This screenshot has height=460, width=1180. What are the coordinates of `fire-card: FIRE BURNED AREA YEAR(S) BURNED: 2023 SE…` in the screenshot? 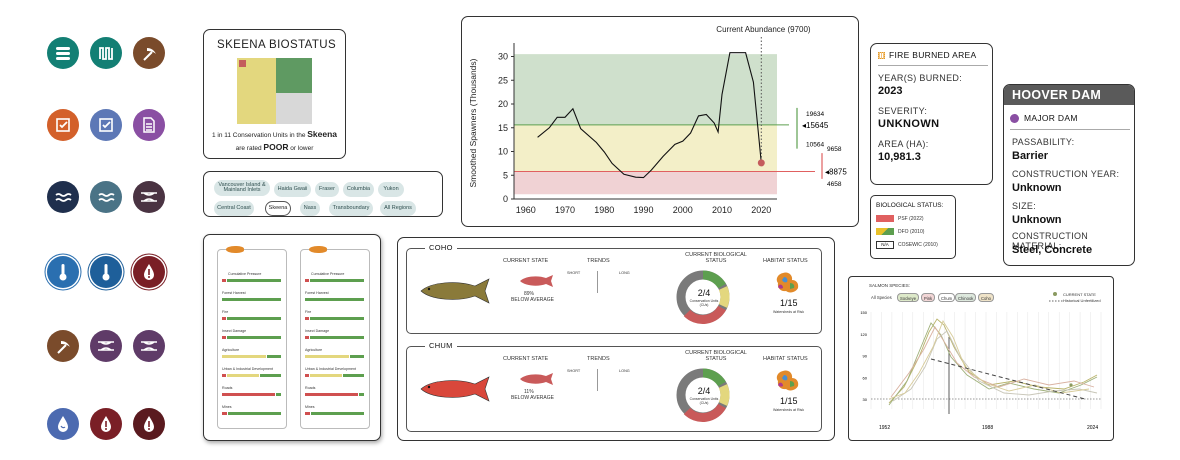 It's located at (931, 114).